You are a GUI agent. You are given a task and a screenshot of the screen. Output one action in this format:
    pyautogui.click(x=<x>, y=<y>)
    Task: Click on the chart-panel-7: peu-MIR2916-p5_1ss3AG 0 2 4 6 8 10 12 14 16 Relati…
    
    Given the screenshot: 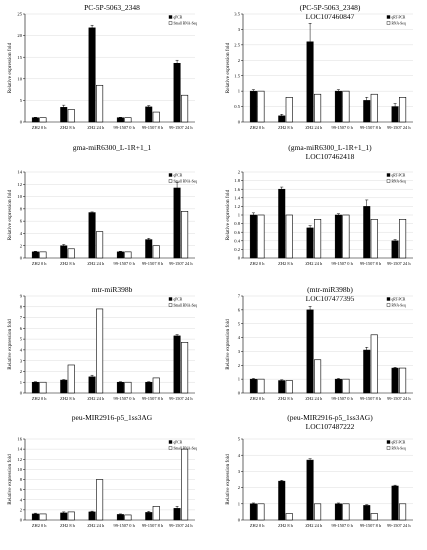 What is the action you would take?
    pyautogui.click(x=101, y=470)
    